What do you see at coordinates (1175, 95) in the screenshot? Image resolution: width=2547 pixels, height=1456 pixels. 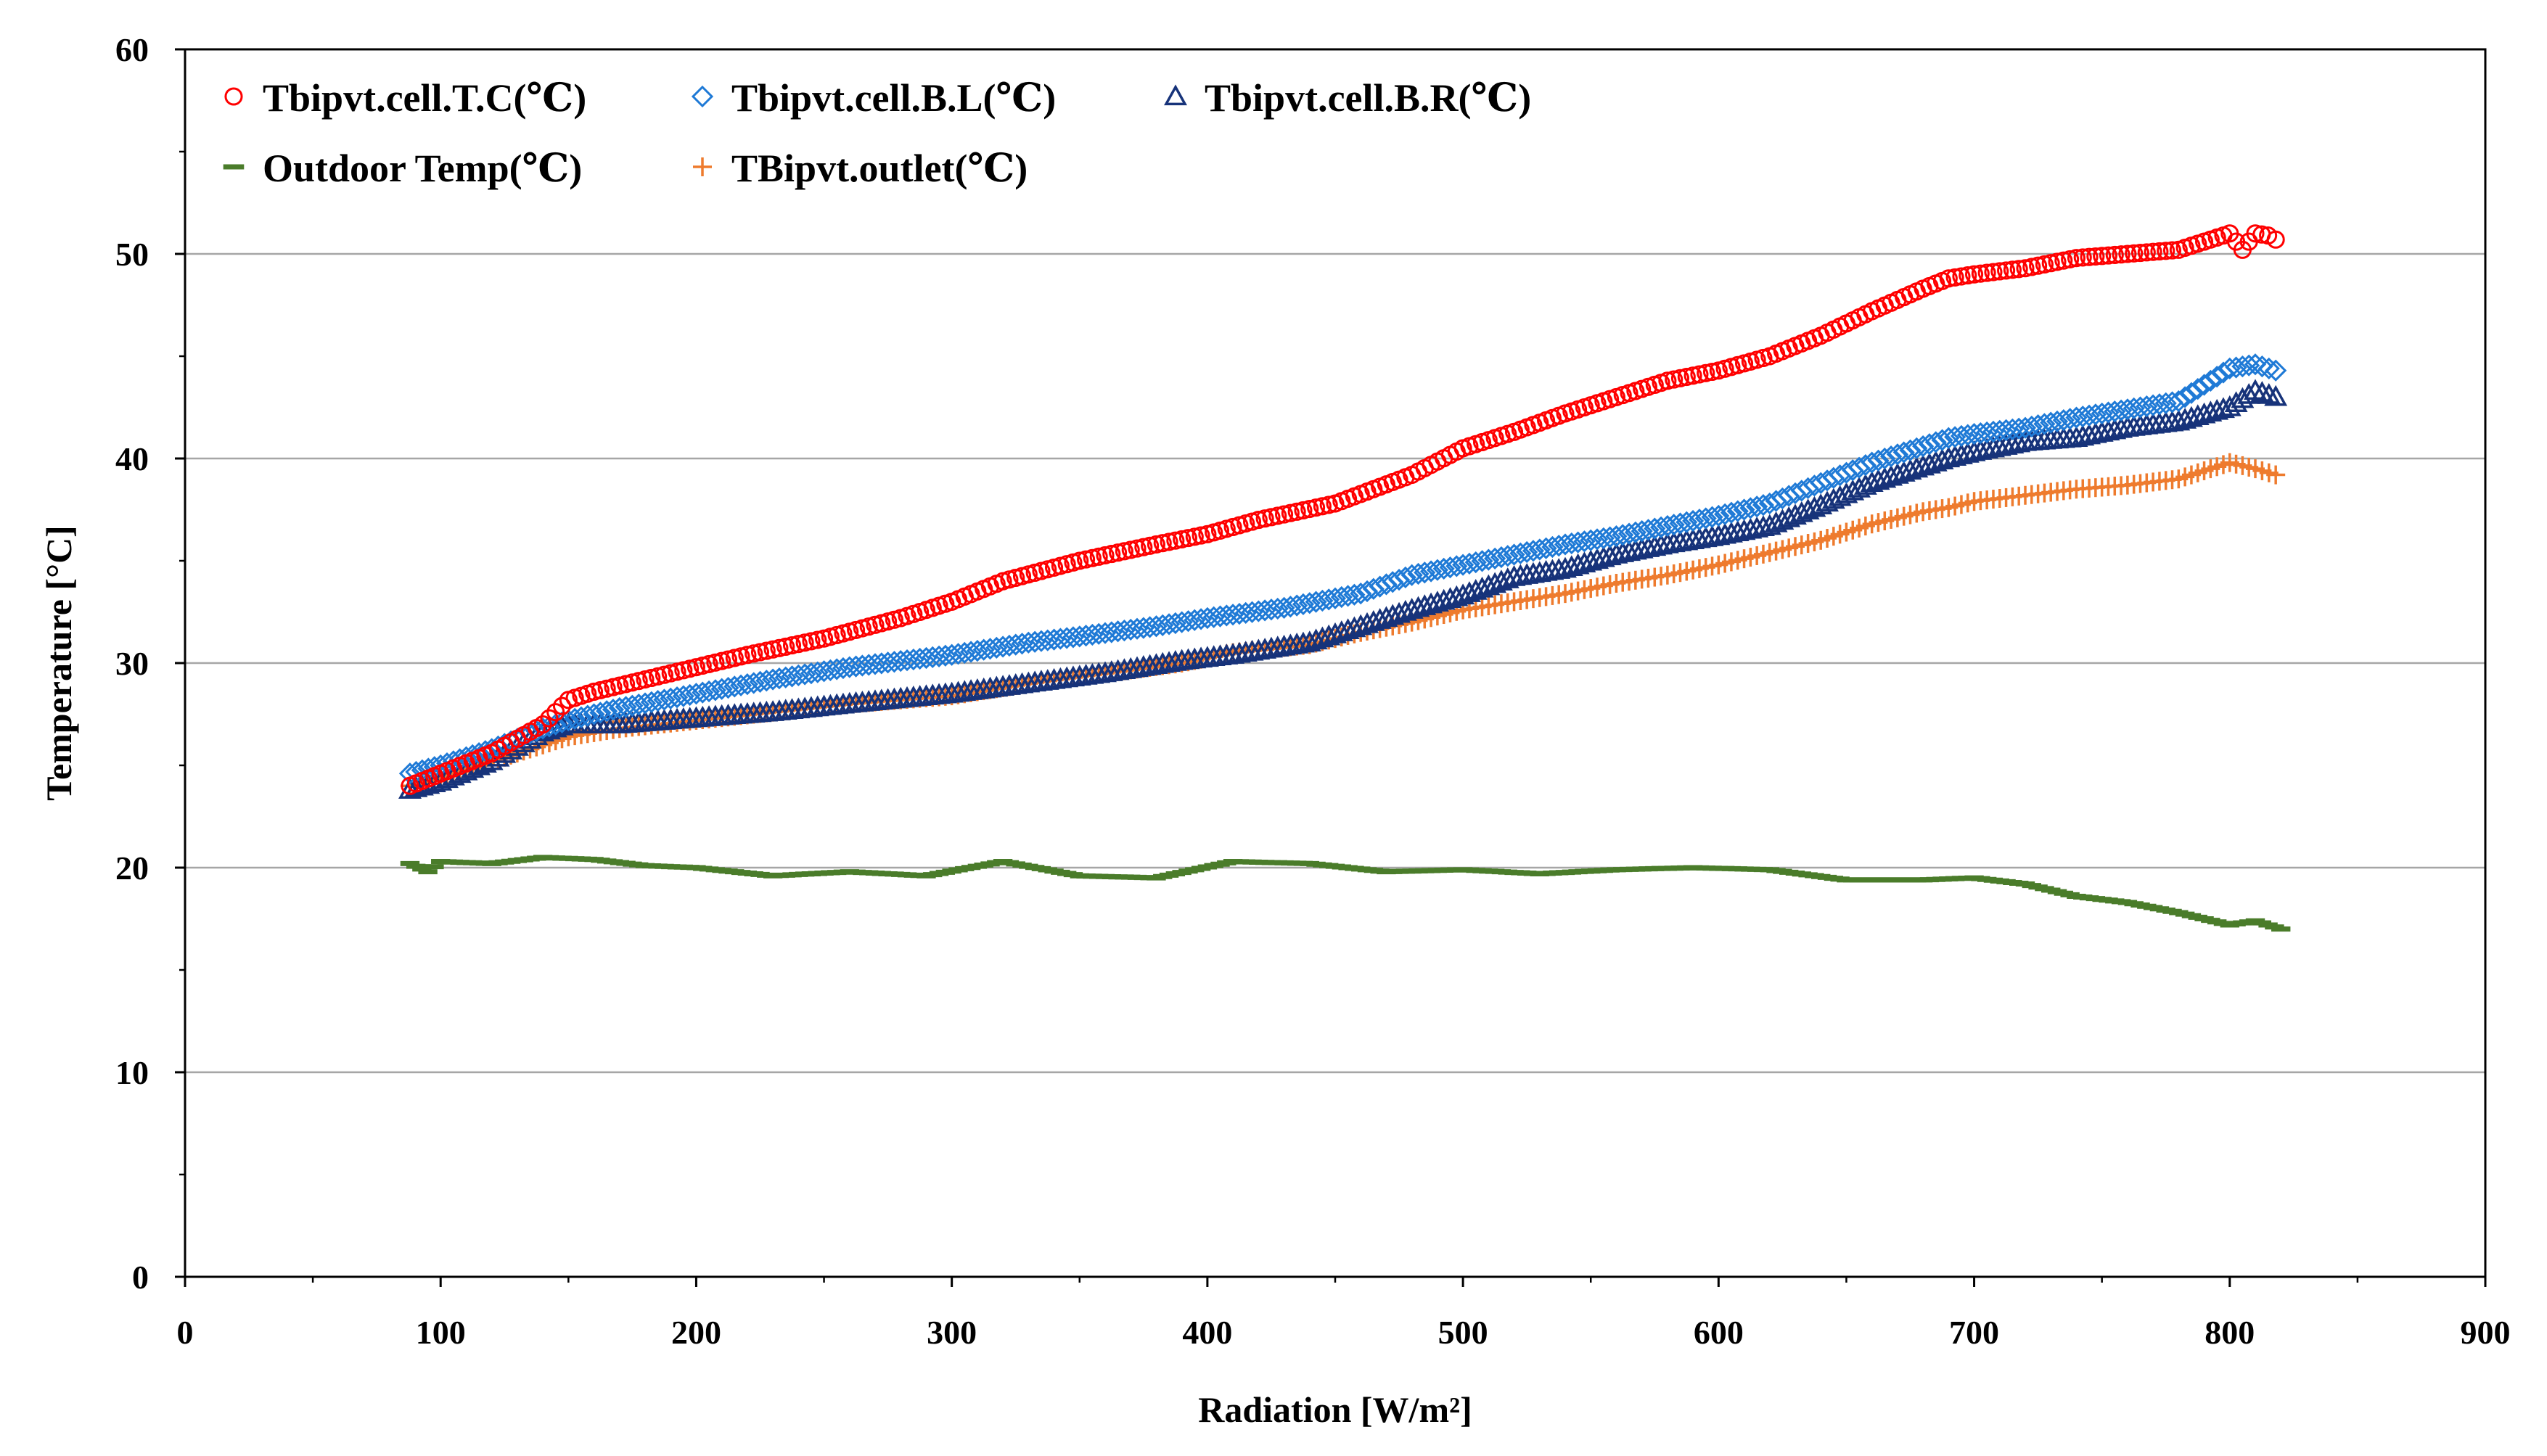 I see `legend-marker` at bounding box center [1175, 95].